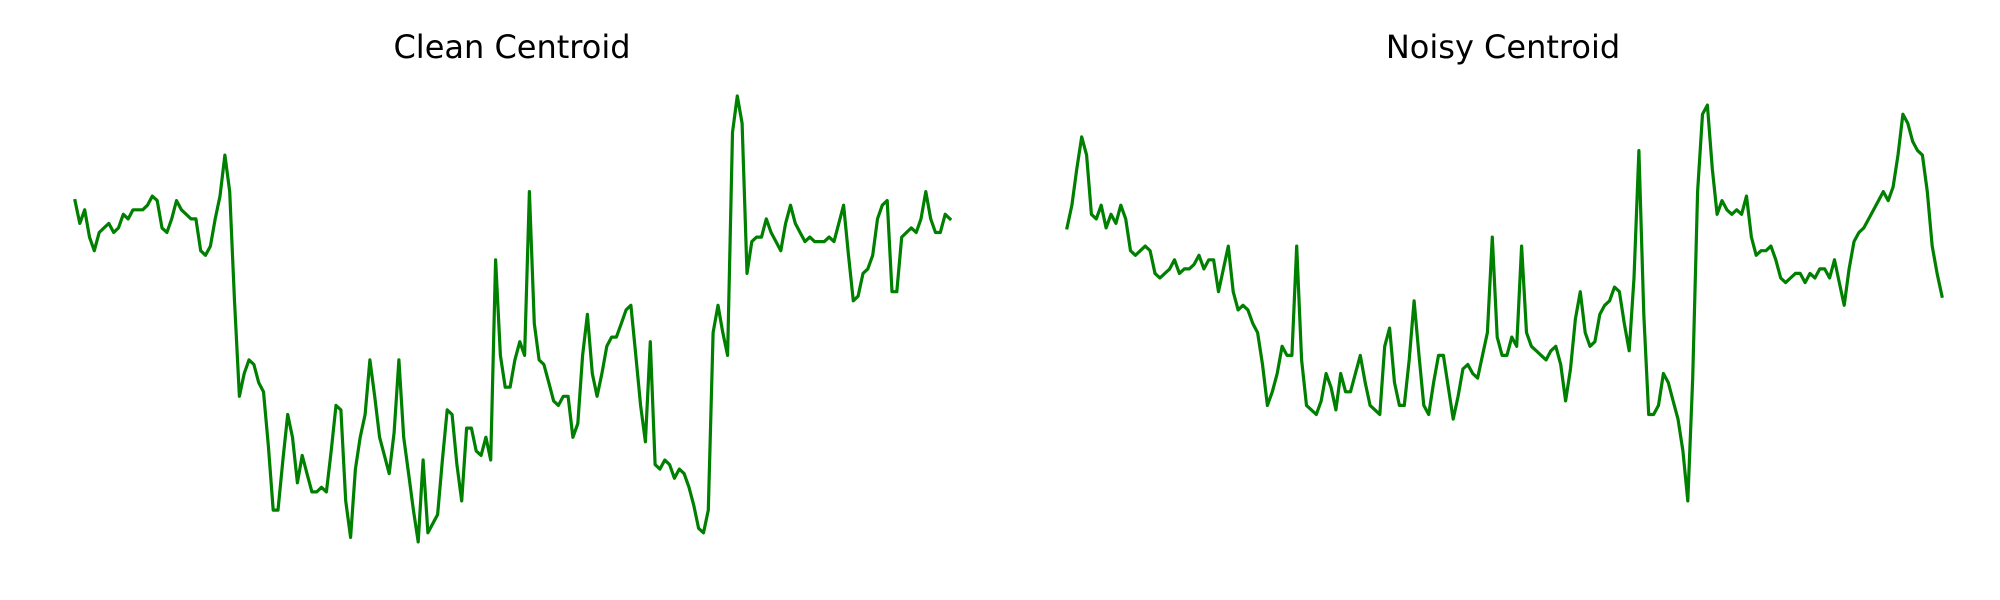  What do you see at coordinates (511, 47) in the screenshot?
I see `clean-centroid-title: Clean Centroid` at bounding box center [511, 47].